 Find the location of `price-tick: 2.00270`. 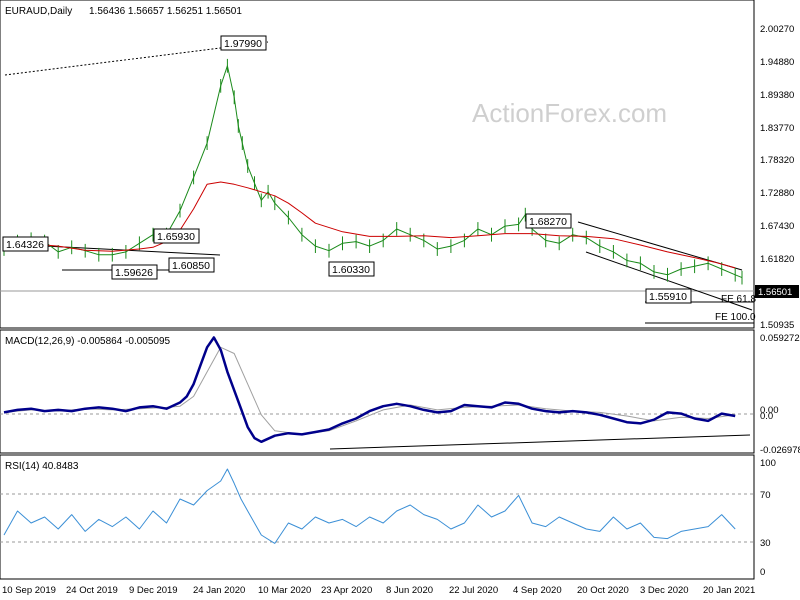

price-tick: 2.00270 is located at coordinates (777, 29).